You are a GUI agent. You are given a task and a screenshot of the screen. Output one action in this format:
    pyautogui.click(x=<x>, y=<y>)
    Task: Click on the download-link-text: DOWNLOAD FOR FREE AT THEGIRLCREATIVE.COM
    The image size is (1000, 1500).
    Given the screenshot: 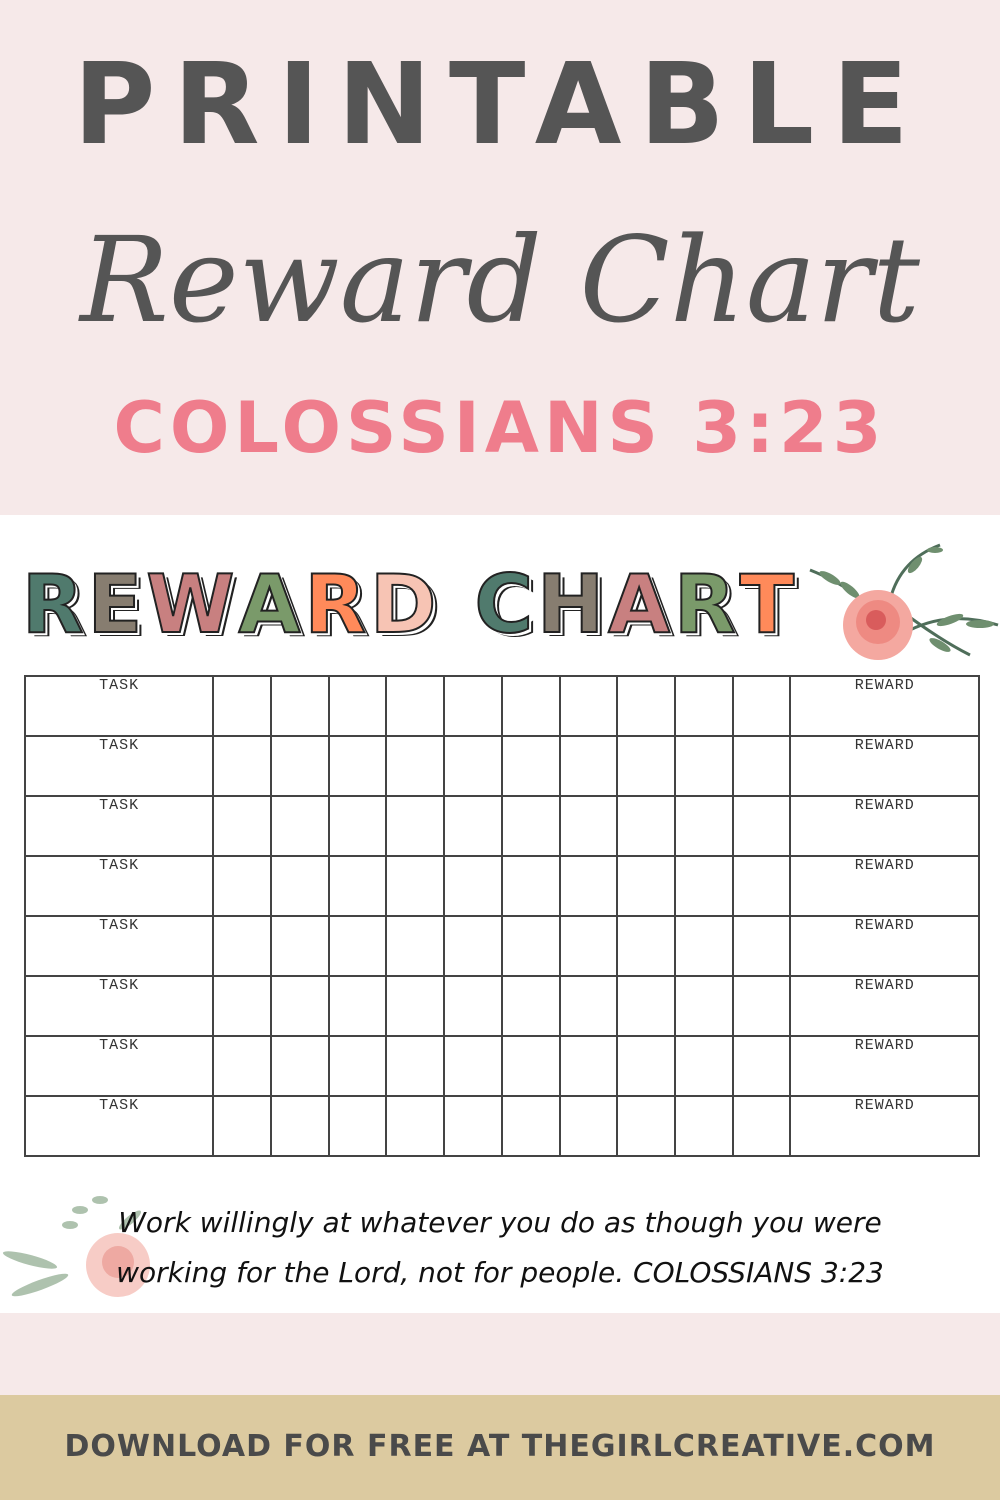 What is the action you would take?
    pyautogui.click(x=500, y=1446)
    